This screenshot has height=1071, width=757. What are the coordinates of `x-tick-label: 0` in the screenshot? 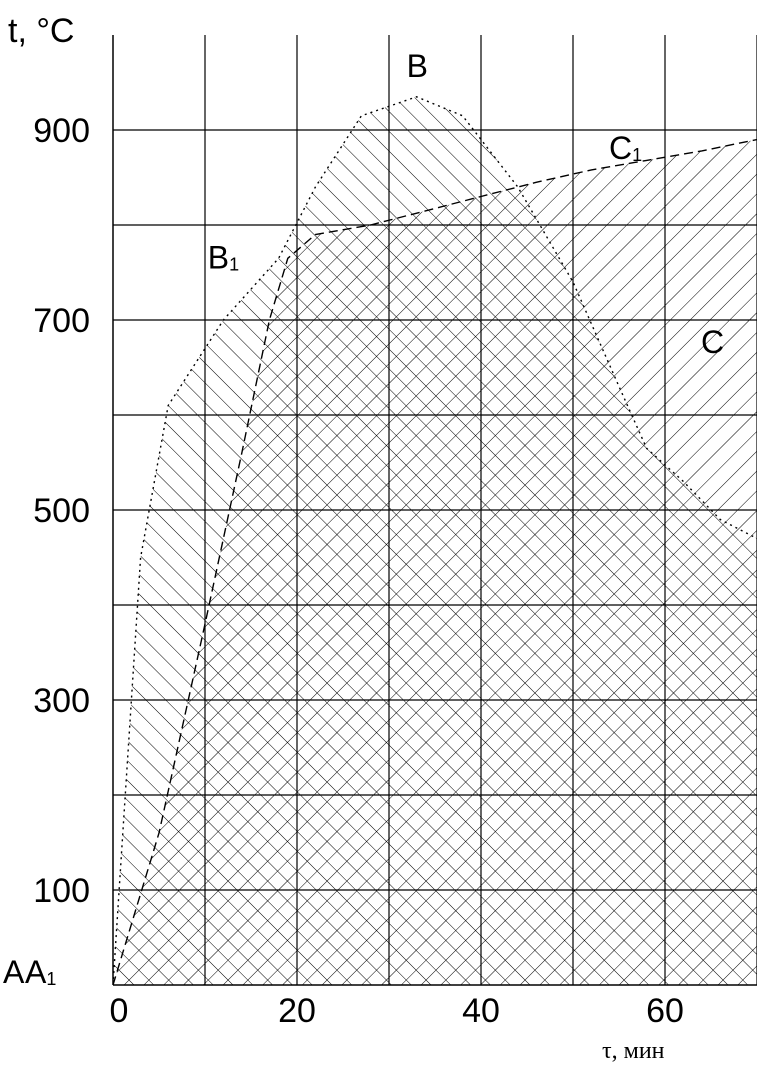 It's located at (119, 1011).